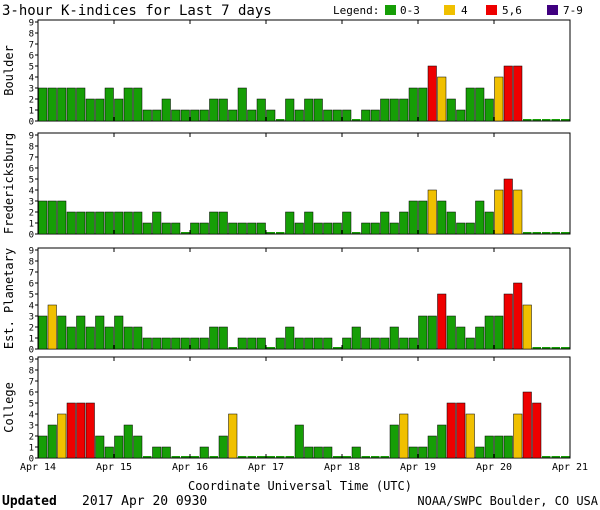 This screenshot has height=510, width=600. What do you see at coordinates (137, 11) in the screenshot?
I see `chart-title: 3-hour K-indices for Last 7 days` at bounding box center [137, 11].